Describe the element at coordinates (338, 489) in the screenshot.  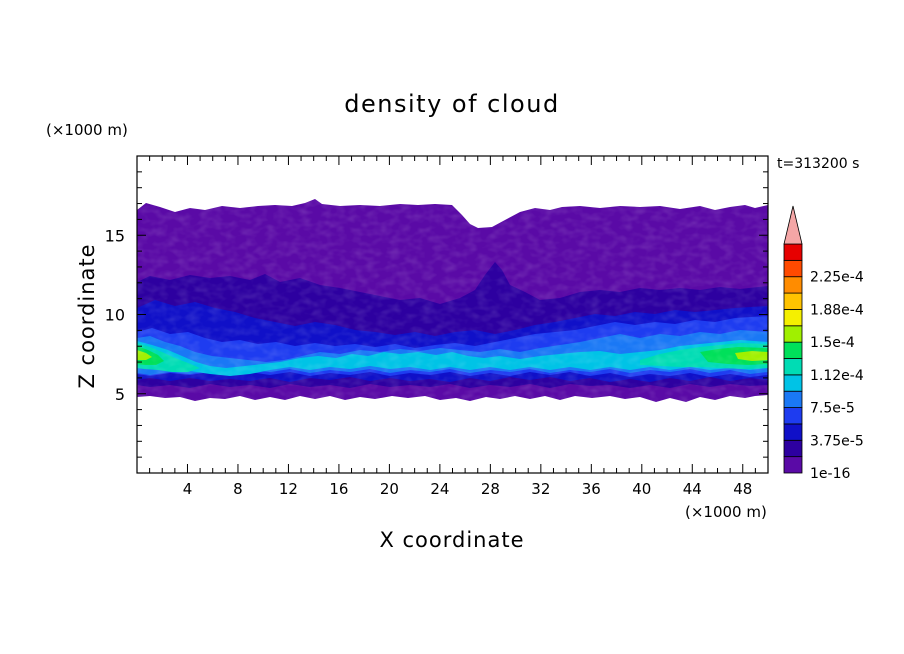
I see `x-tick-label: 16` at that location.